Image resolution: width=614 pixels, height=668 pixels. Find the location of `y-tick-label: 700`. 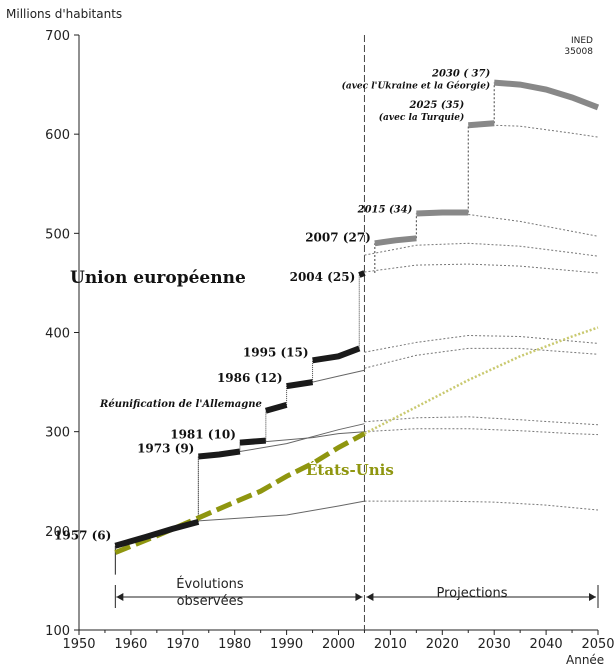

y-tick-label: 700 is located at coordinates (57, 36).